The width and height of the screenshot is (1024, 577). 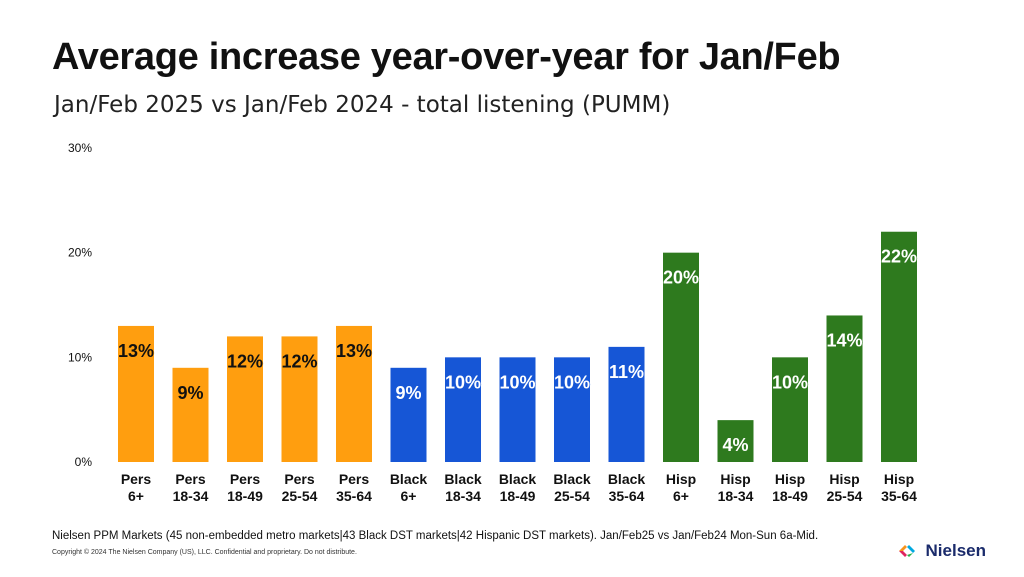 I want to click on y-tick-label: 20%, so click(x=80, y=253).